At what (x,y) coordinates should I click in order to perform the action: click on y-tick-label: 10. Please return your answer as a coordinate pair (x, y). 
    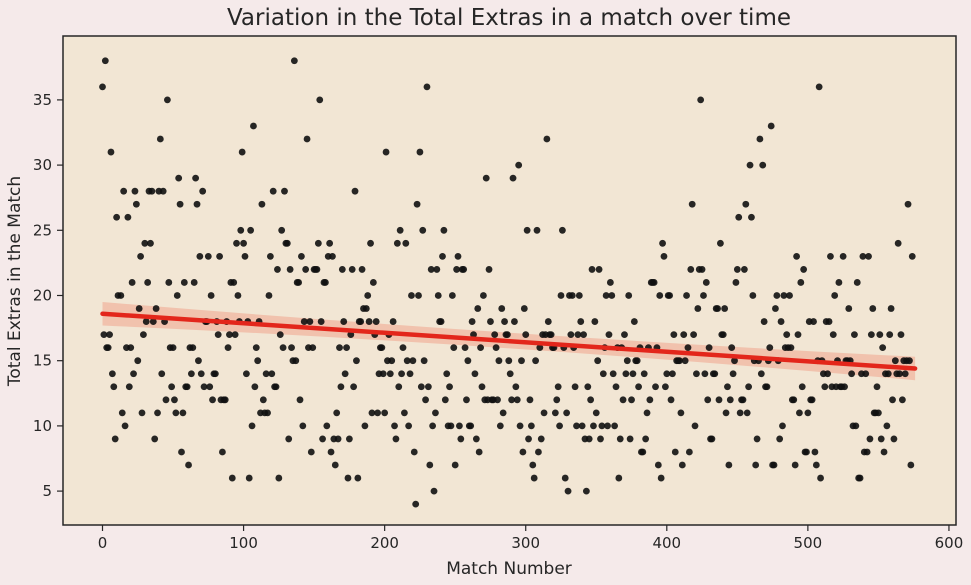
    Looking at the image, I should click on (42, 426).